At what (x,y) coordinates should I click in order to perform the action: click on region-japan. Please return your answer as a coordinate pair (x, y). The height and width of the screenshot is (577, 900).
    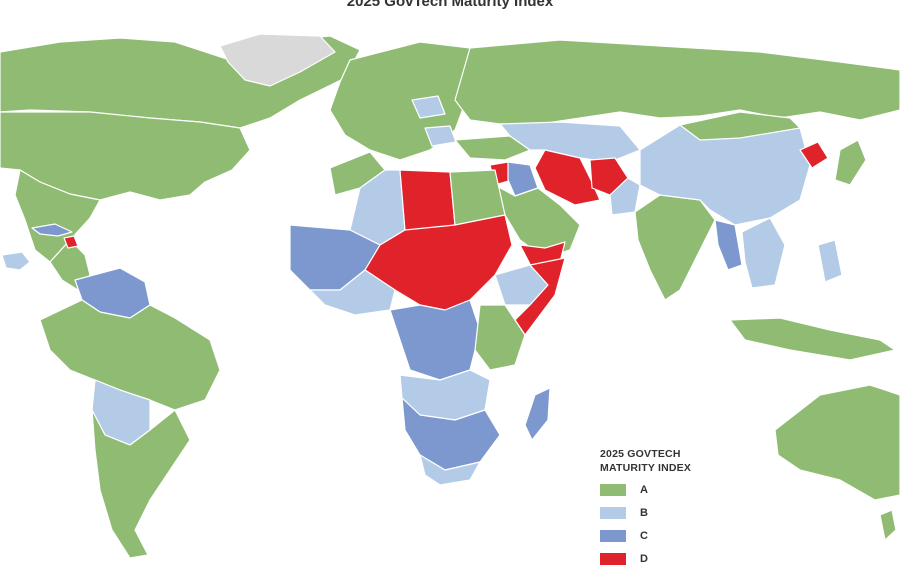
    Looking at the image, I should click on (850, 162).